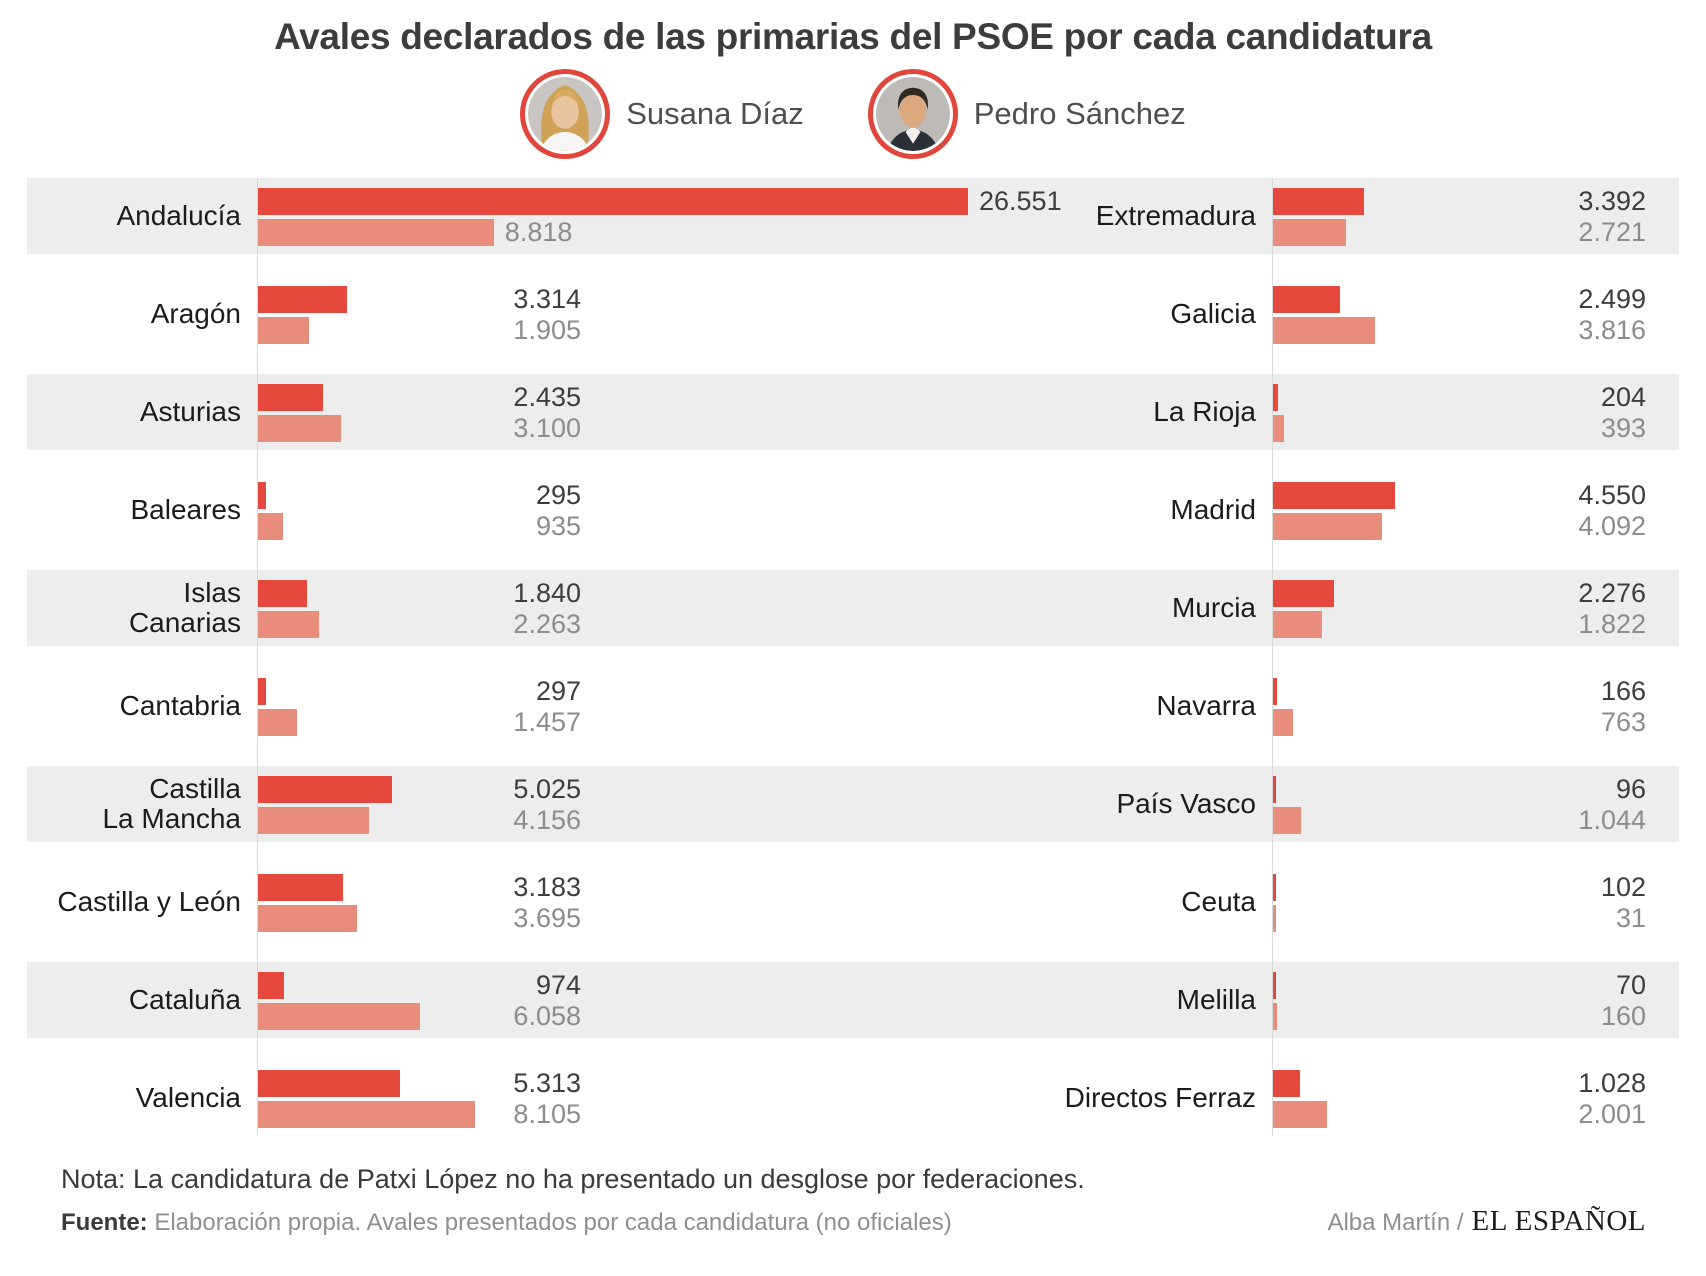 This screenshot has width=1706, height=1276. I want to click on region-label: Madrid, so click(1159, 510).